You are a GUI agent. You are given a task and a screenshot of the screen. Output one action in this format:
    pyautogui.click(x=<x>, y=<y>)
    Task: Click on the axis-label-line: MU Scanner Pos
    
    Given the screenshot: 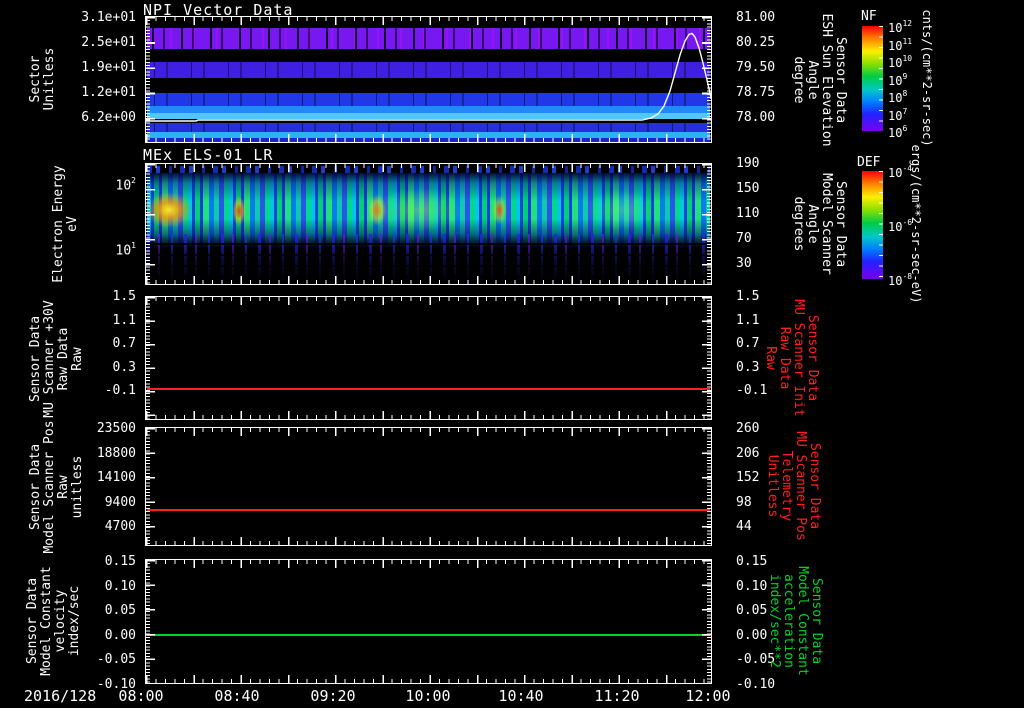 What is the action you would take?
    pyautogui.click(x=800, y=486)
    